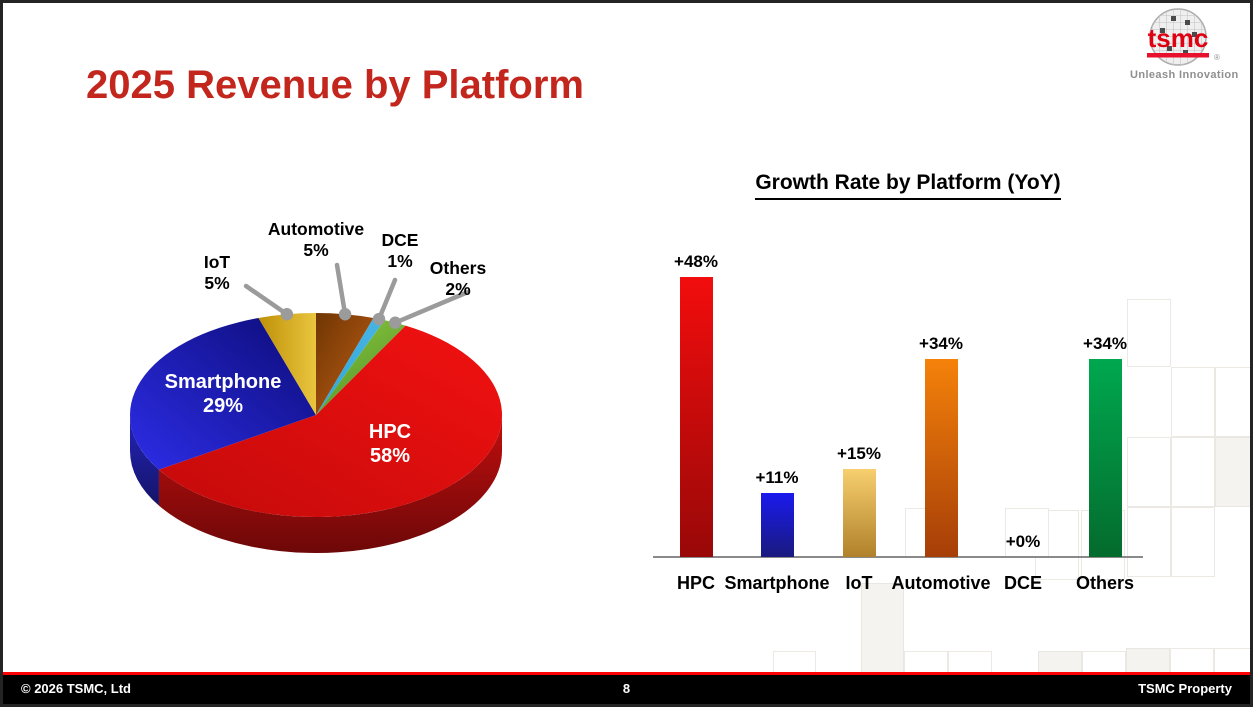 The width and height of the screenshot is (1253, 707). I want to click on leader-line-dce, so click(387, 299).